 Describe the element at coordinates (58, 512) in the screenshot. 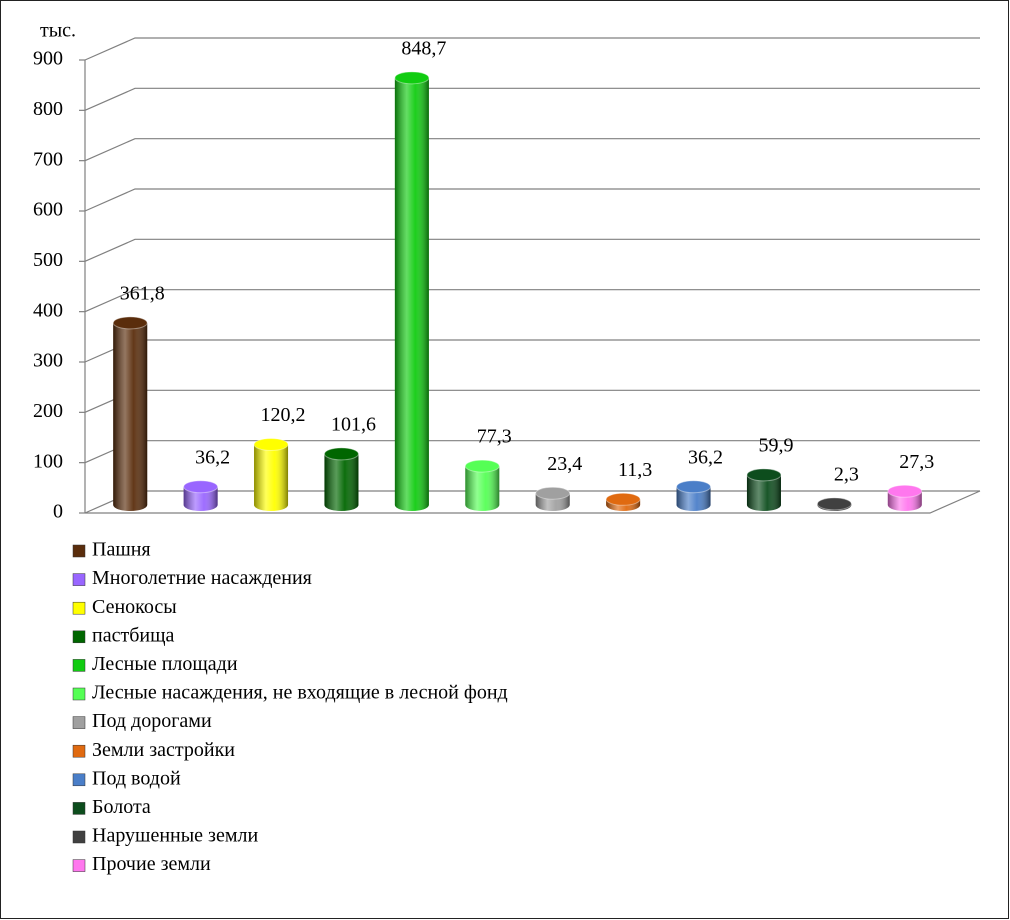

I see `y-tick-label: 0` at that location.